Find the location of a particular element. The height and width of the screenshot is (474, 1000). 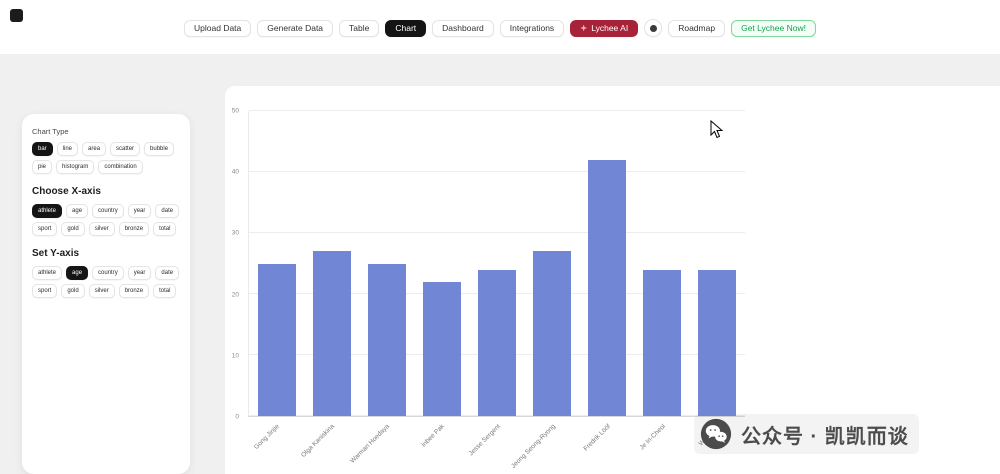

table-button: Table is located at coordinates (359, 28).